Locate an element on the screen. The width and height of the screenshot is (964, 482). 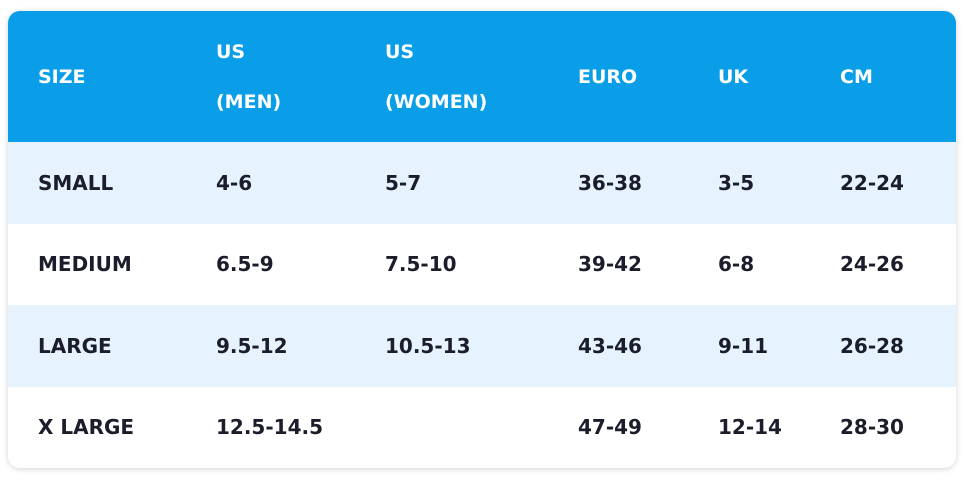
table-cell: 36-38 is located at coordinates (610, 183).